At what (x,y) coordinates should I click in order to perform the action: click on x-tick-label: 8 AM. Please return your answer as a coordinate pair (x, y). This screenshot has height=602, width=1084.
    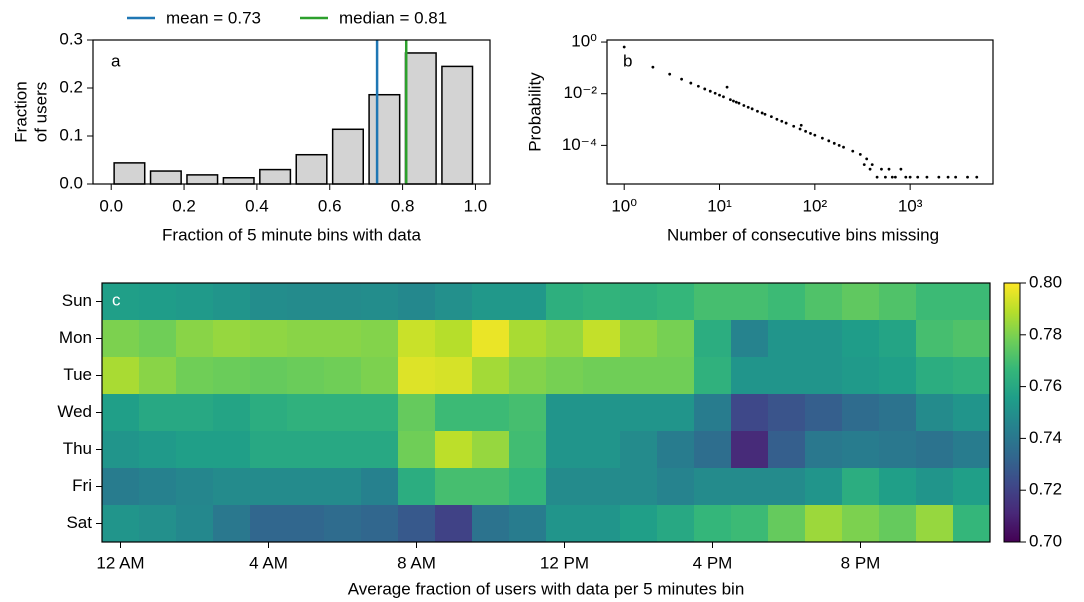
    Looking at the image, I should click on (416, 562).